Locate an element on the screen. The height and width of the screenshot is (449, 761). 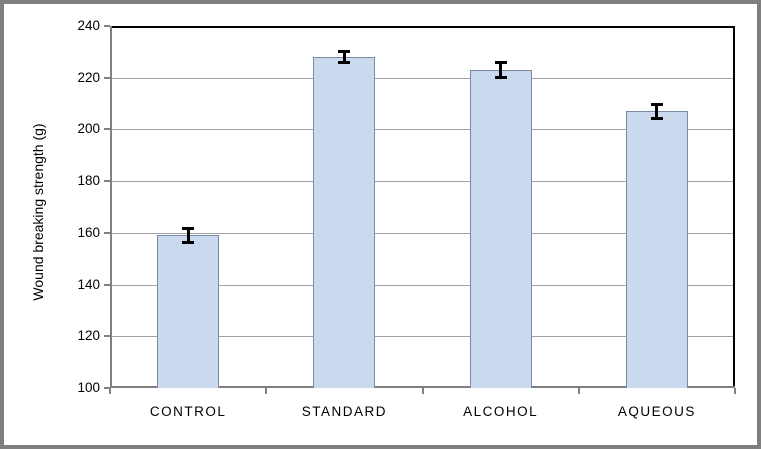
error-bar-alcohol is located at coordinates (501, 70).